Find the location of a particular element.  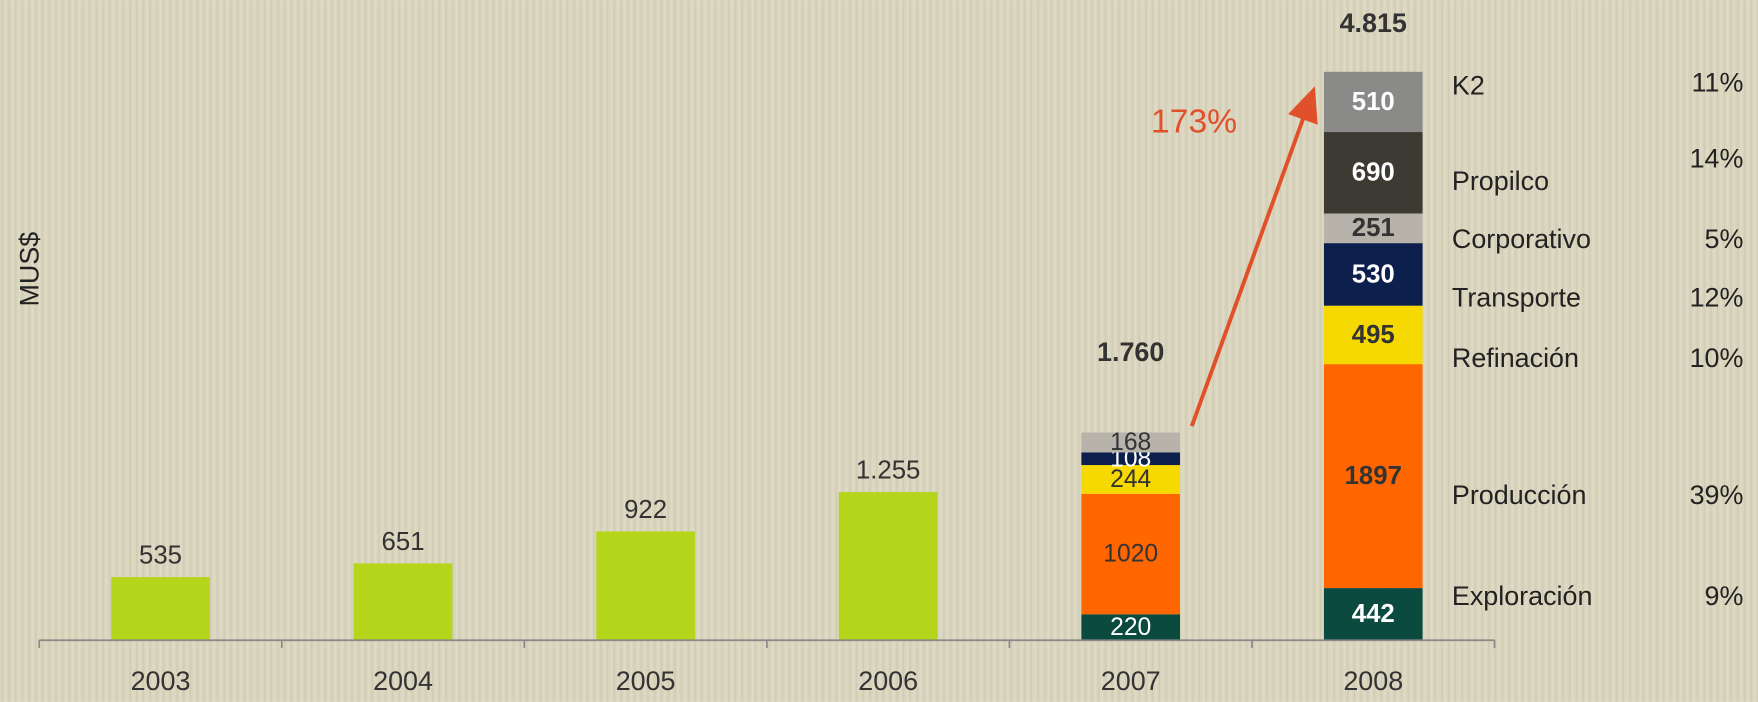

legend-label: K2 is located at coordinates (1468, 86).